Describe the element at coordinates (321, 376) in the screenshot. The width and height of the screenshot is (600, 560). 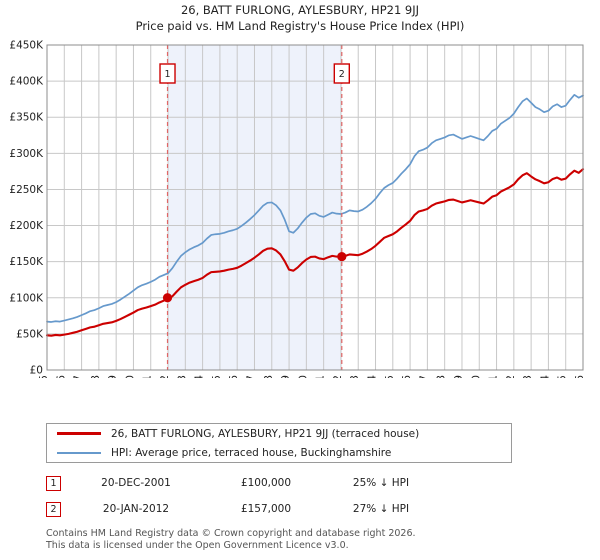
I see `svg-text: 2011` at that location.